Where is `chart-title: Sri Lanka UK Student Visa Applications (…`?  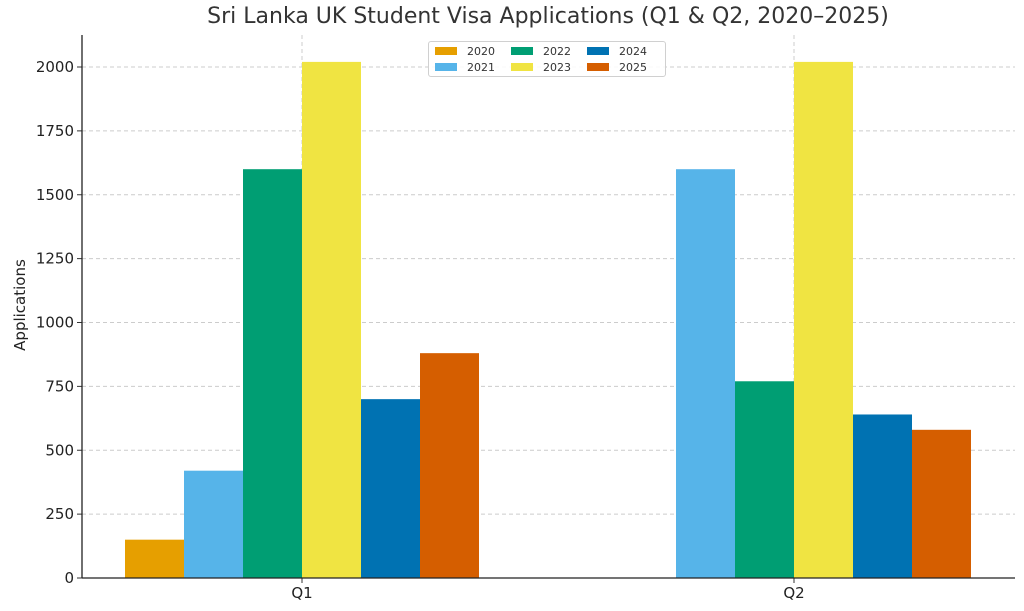 chart-title: Sri Lanka UK Student Visa Applications (… is located at coordinates (548, 16).